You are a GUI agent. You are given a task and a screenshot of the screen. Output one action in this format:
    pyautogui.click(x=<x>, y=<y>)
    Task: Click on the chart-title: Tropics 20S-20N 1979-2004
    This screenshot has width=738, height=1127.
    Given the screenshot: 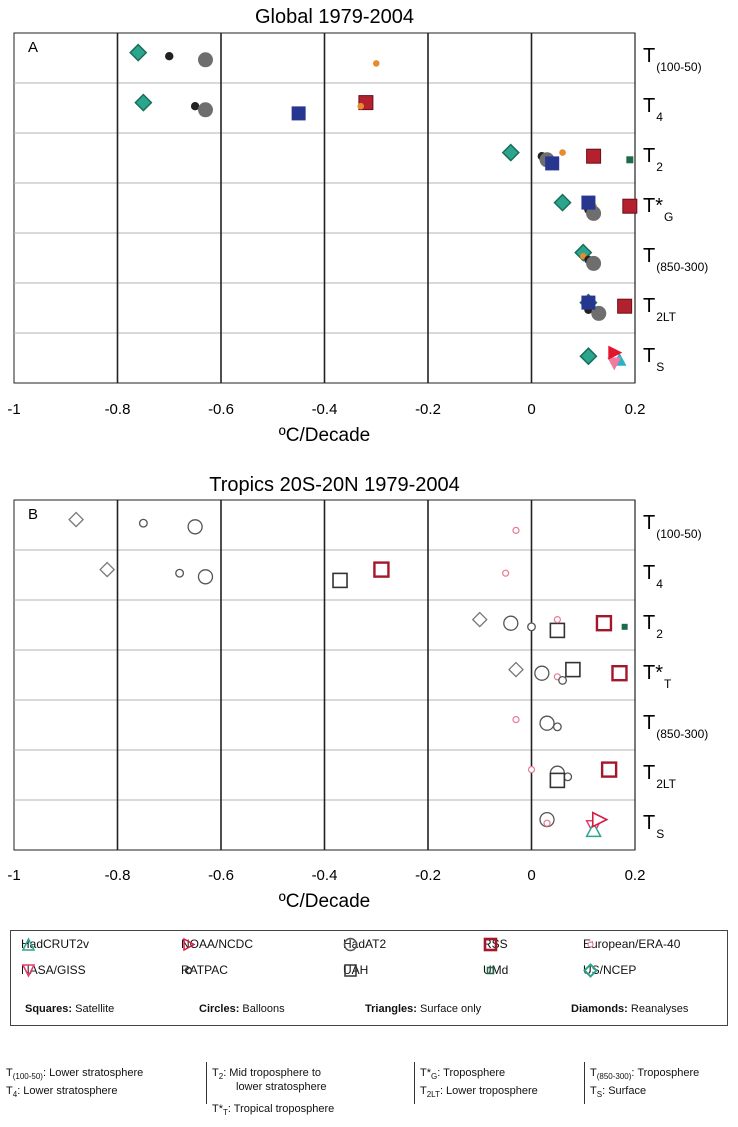 What is the action you would take?
    pyautogui.click(x=334, y=485)
    